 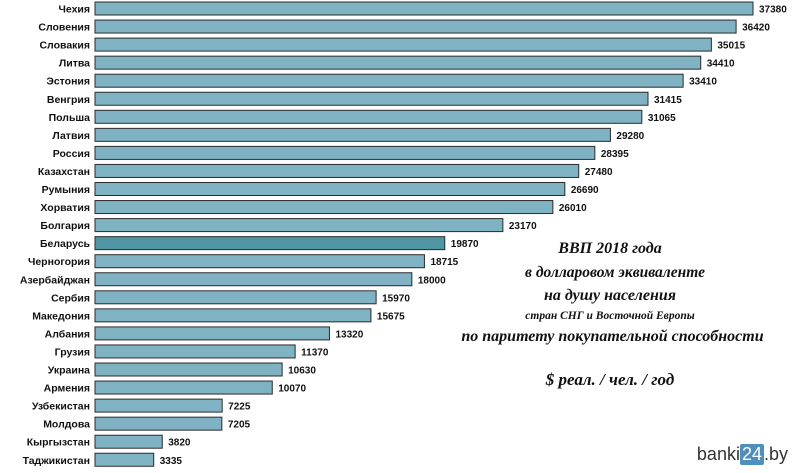 What do you see at coordinates (302, 371) in the screenshot?
I see `value-label: 10630` at bounding box center [302, 371].